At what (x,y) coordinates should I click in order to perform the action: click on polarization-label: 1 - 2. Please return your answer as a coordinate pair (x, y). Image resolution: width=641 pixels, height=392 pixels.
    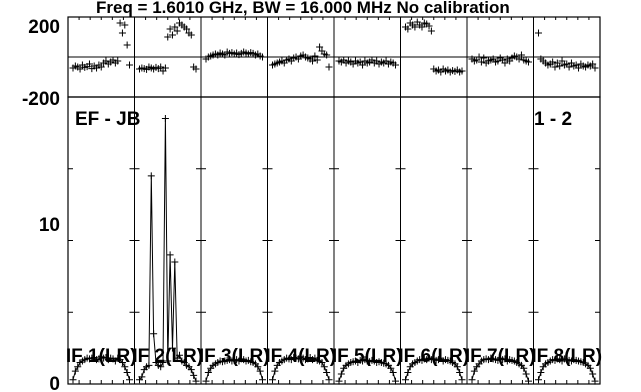
    Looking at the image, I should click on (553, 119).